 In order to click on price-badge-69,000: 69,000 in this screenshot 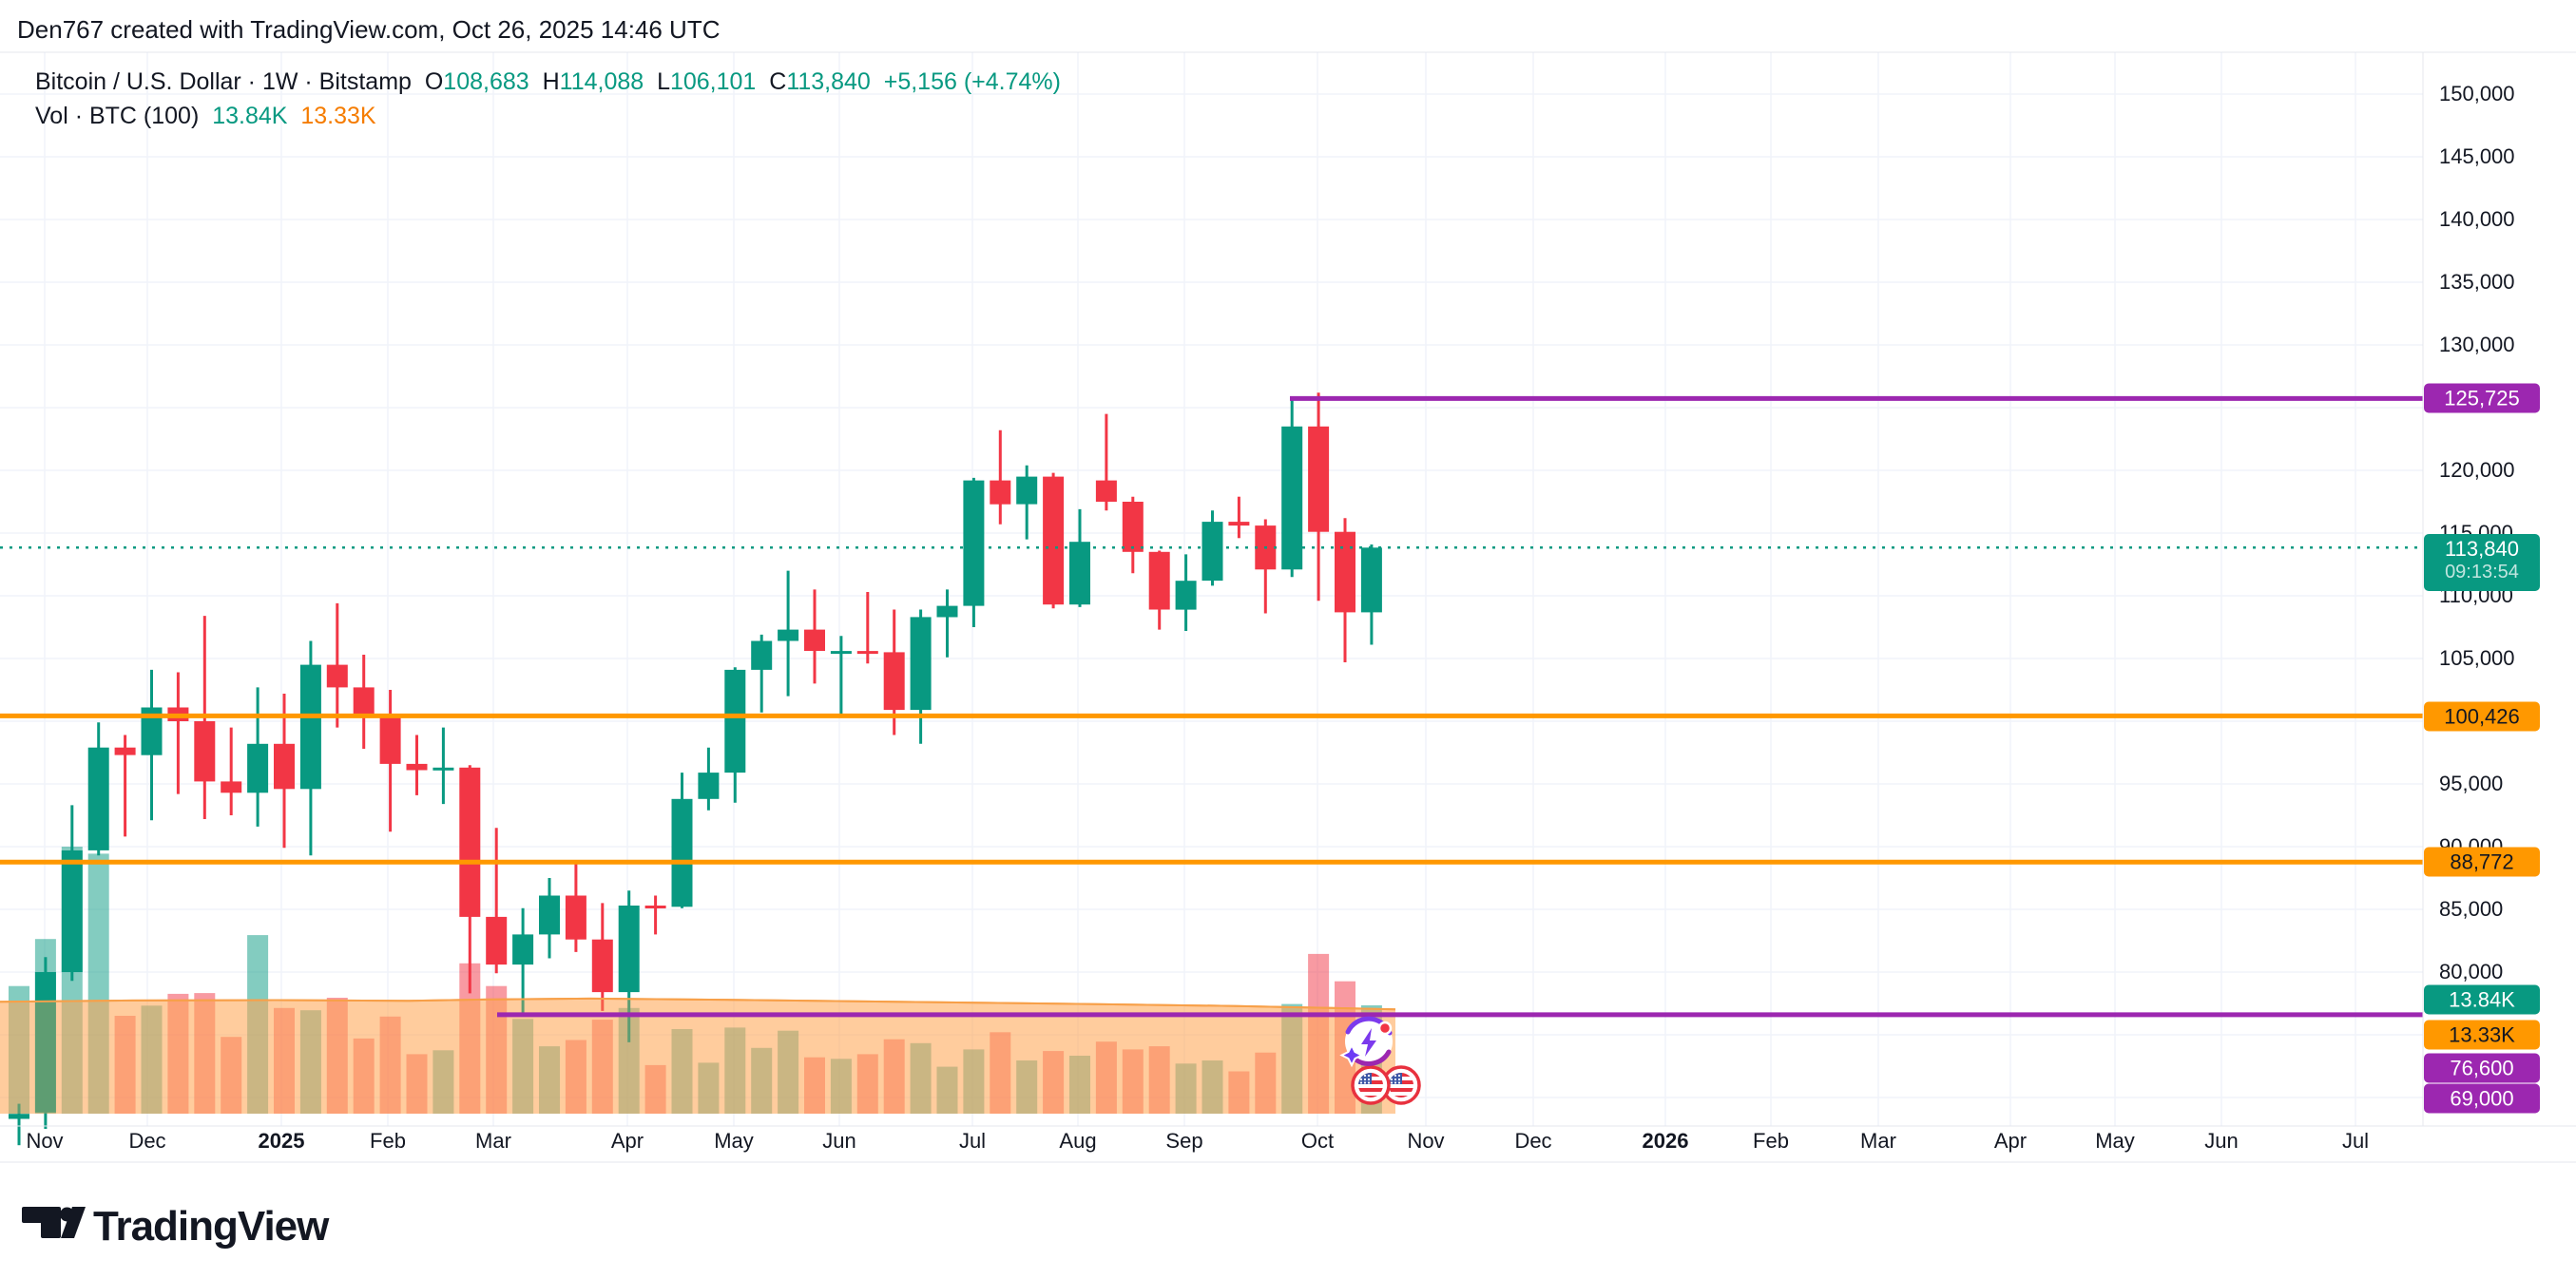, I will do `click(2482, 1098)`.